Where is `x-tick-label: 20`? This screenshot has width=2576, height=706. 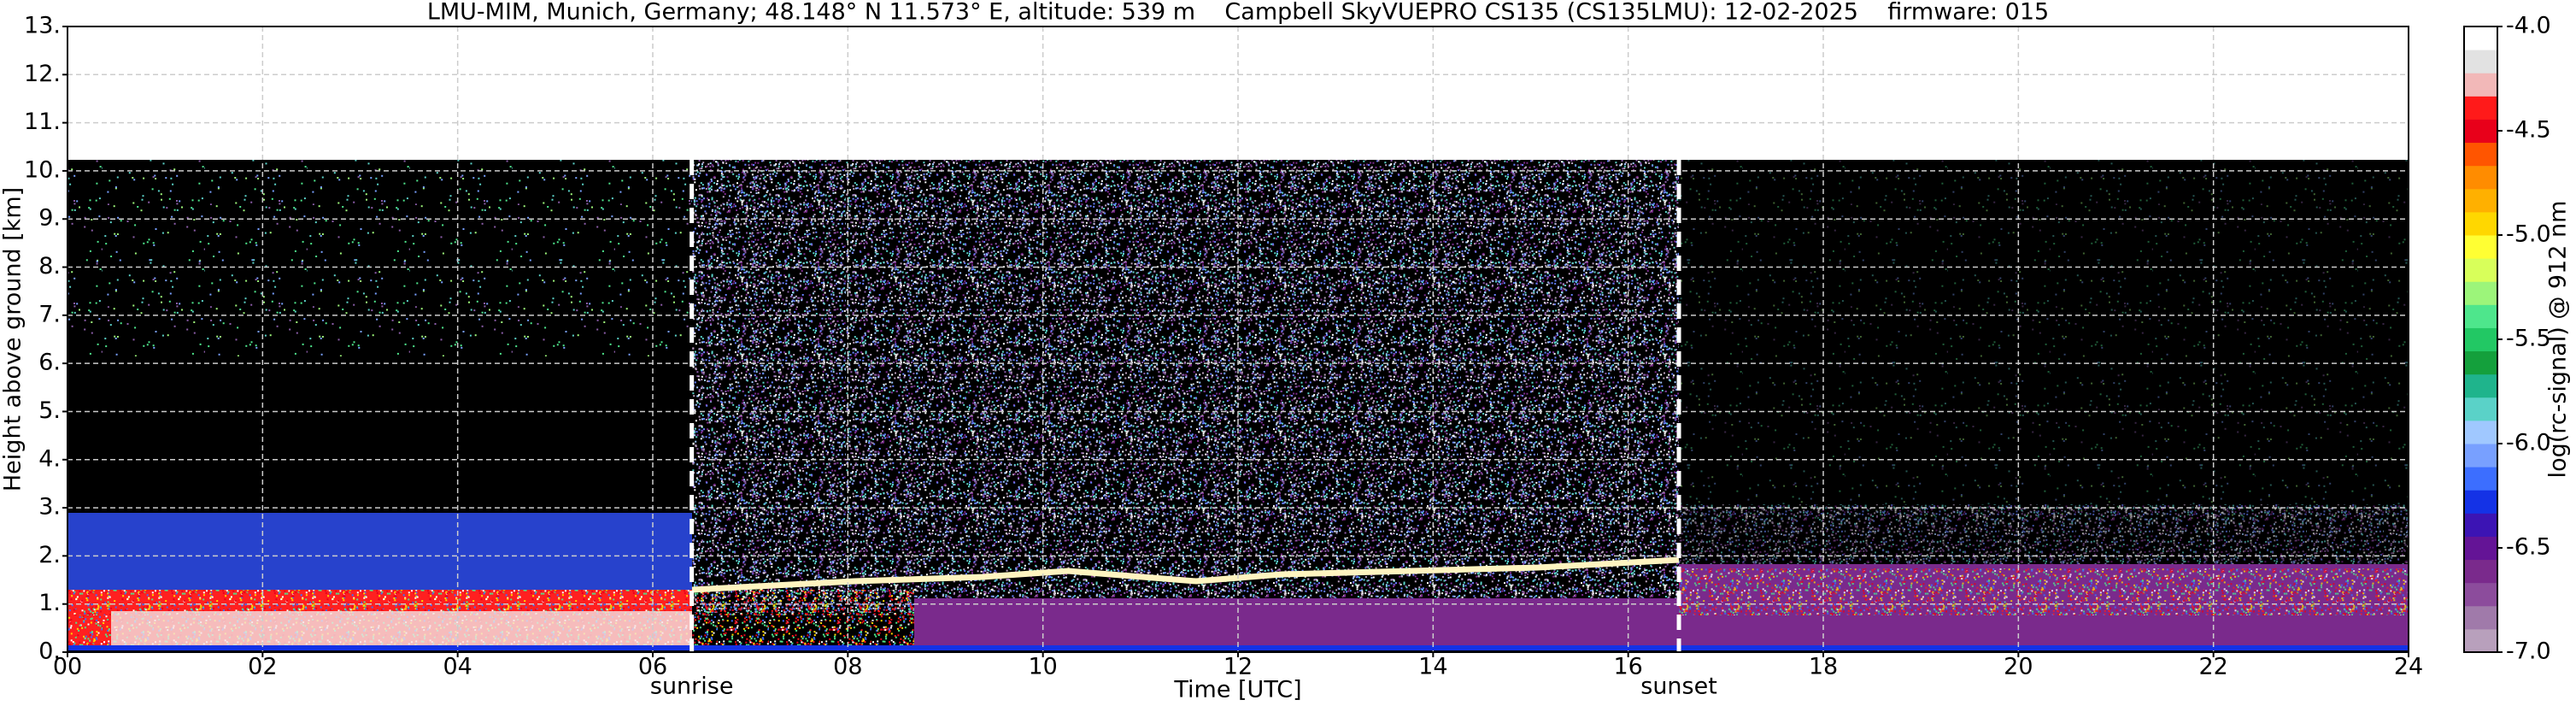 x-tick-label: 20 is located at coordinates (2018, 667).